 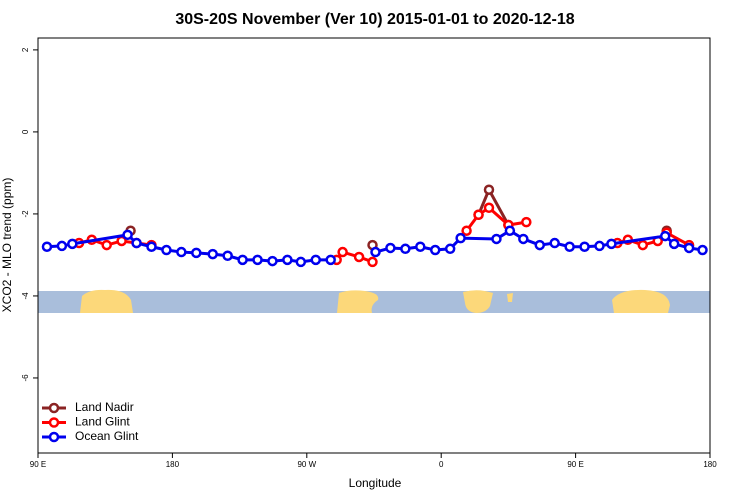 I want to click on x-axis-label: Longitude, so click(x=375, y=483).